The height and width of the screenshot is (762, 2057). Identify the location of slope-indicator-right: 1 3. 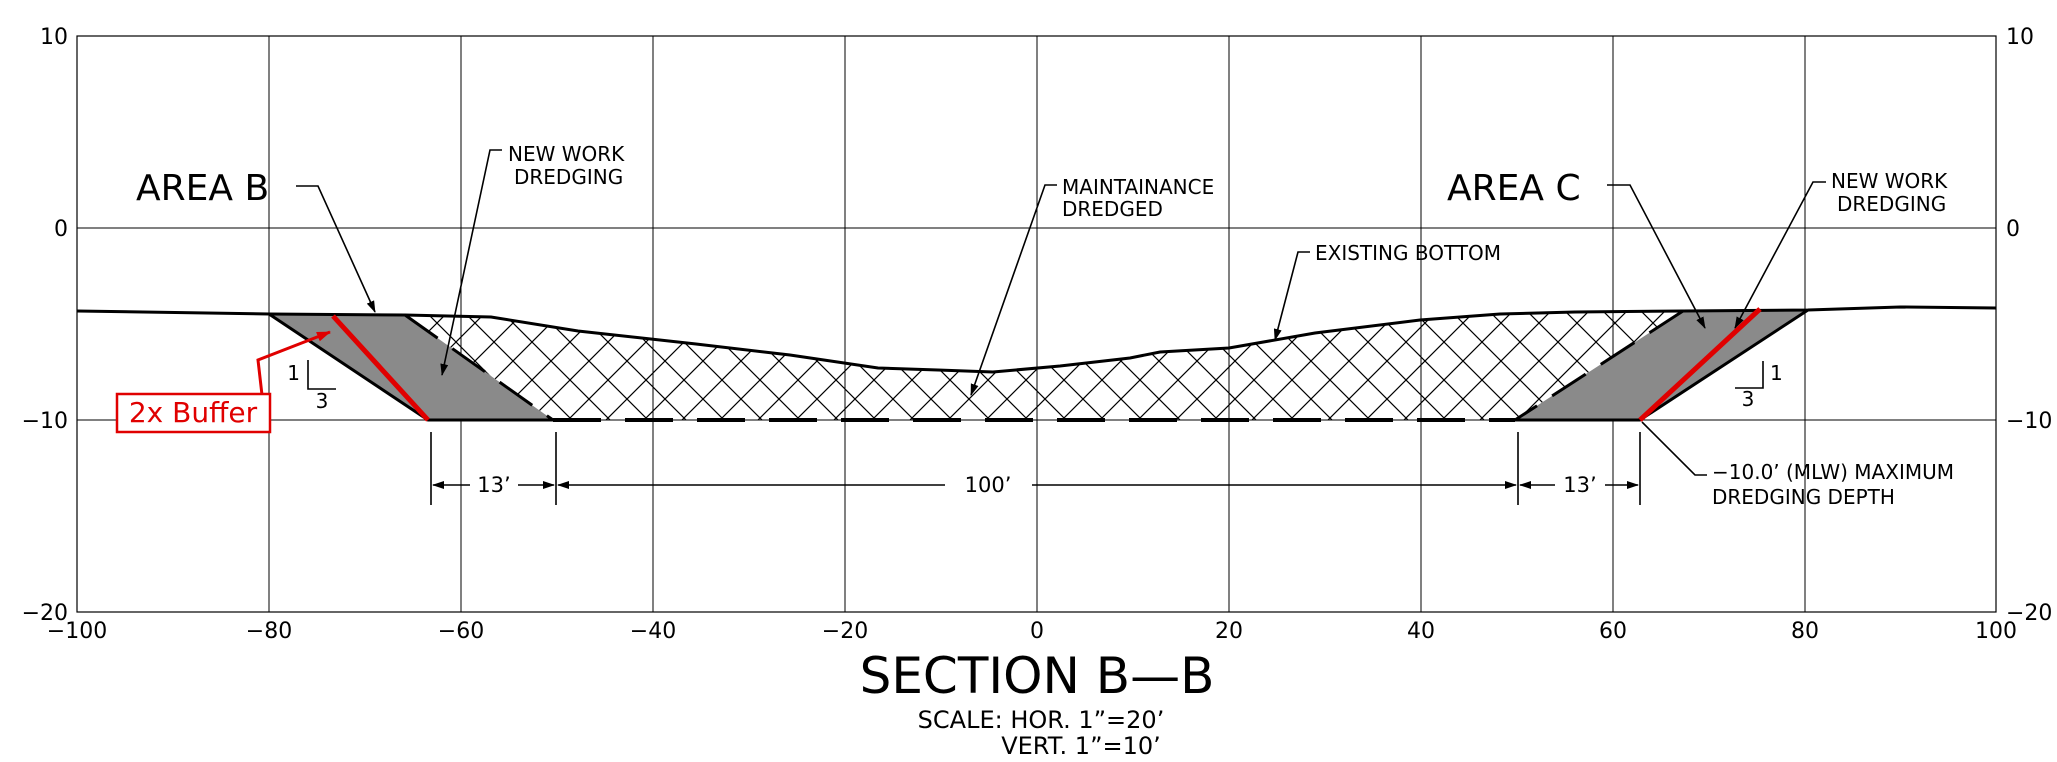
(1759, 386).